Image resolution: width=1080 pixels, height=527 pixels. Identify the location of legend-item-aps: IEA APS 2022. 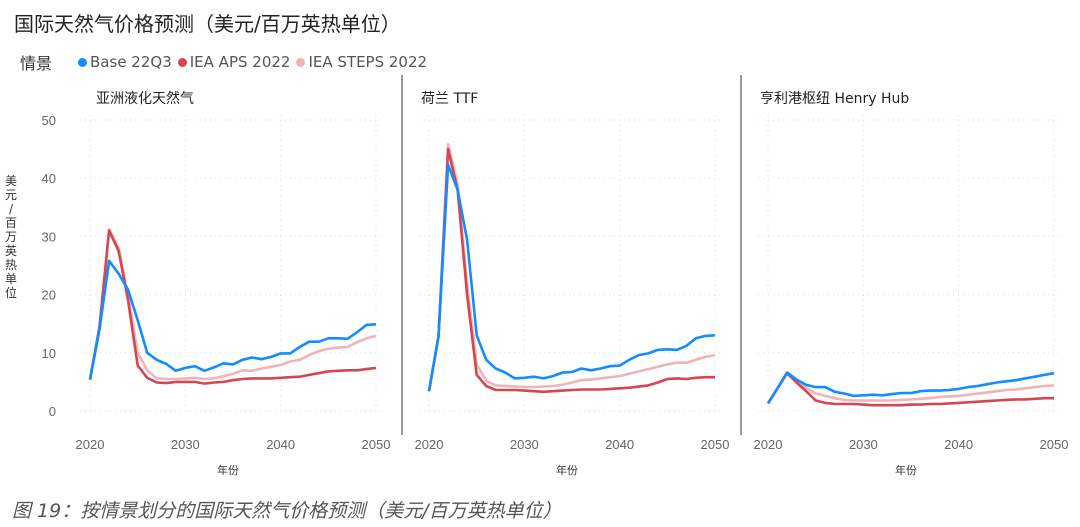
(234, 62).